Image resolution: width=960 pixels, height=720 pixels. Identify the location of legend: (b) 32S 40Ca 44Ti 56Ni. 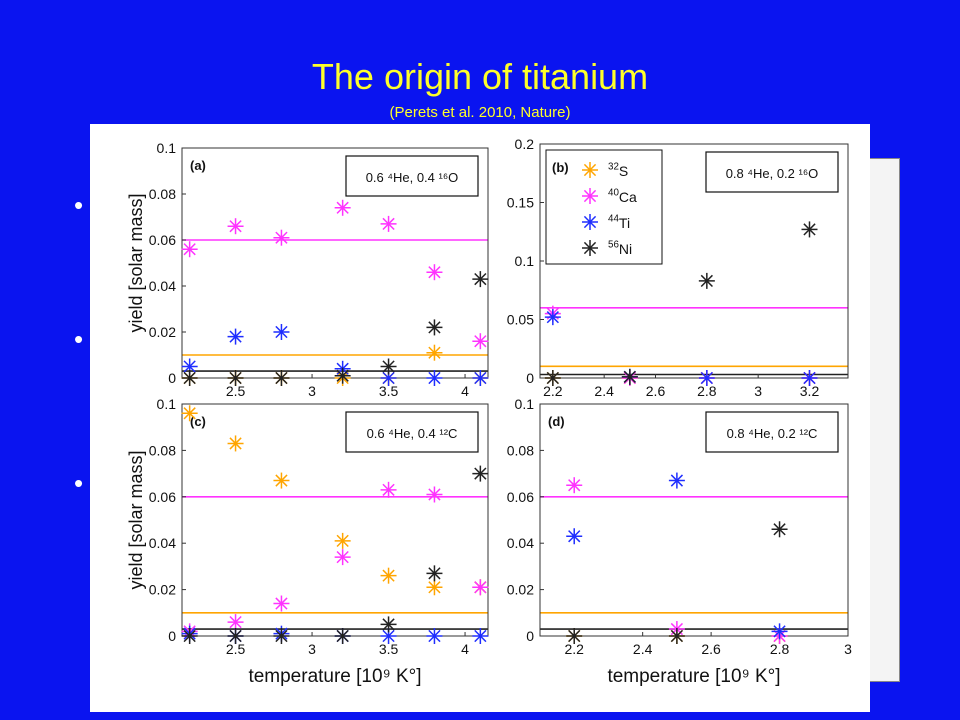
(604, 207).